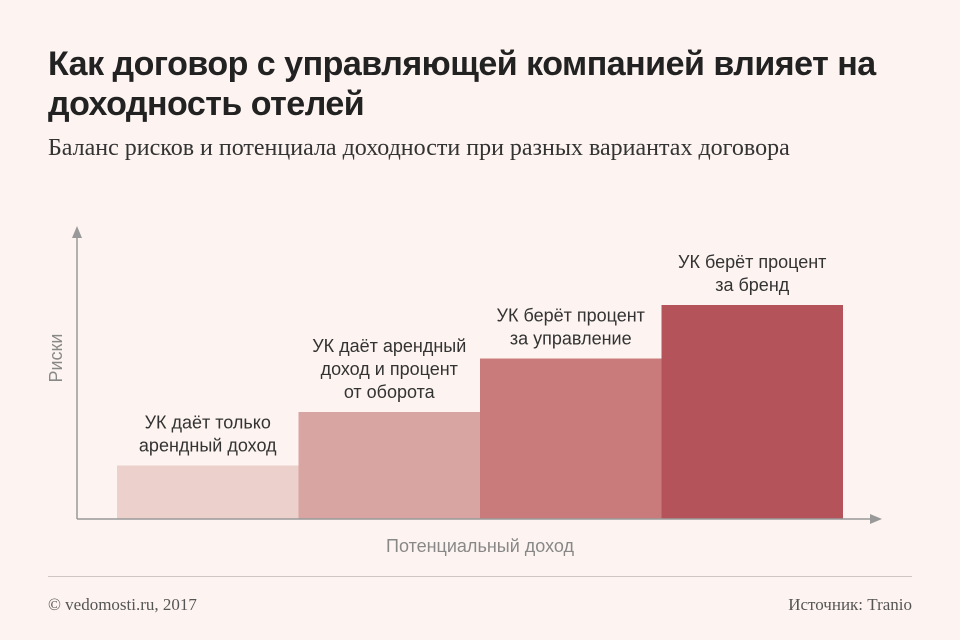 The height and width of the screenshot is (640, 960). What do you see at coordinates (752, 285) in the screenshot?
I see `bar-label-line: за бренд` at bounding box center [752, 285].